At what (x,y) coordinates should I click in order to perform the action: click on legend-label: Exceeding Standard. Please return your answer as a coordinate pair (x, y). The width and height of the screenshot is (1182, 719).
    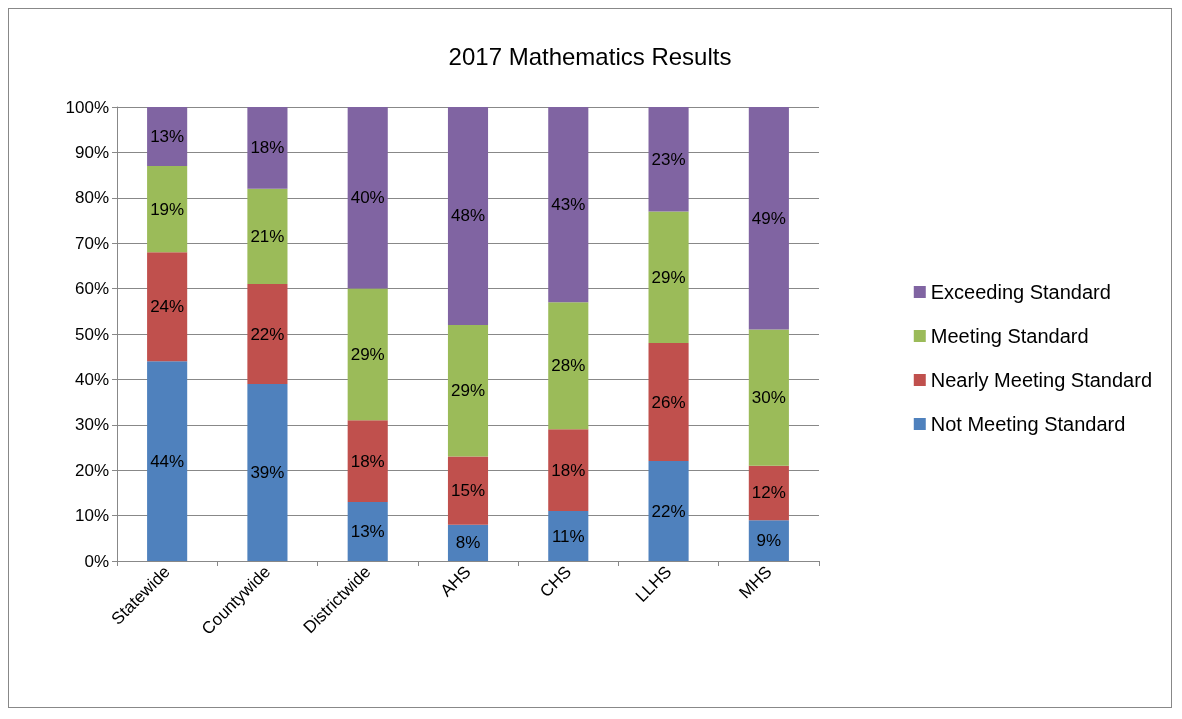
    Looking at the image, I should click on (1020, 292).